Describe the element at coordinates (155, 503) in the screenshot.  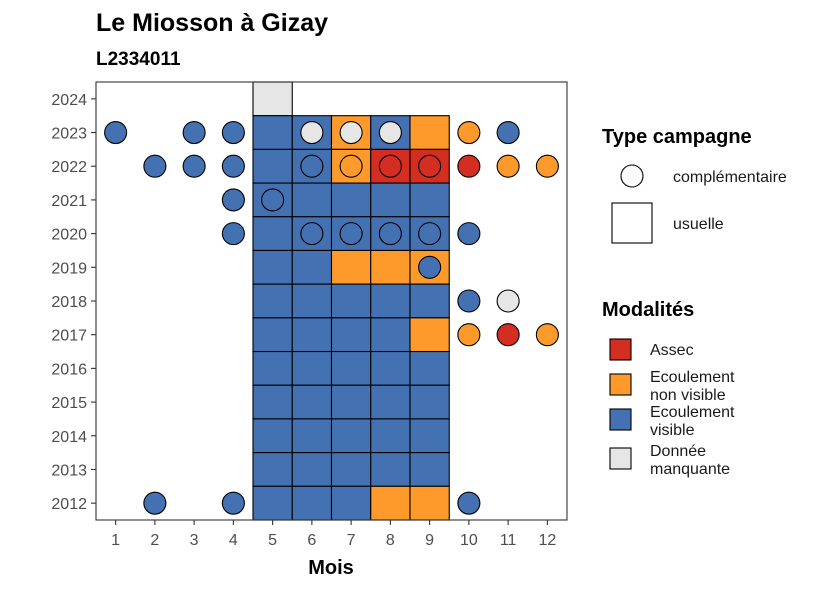
I see `point-2012-m2-ecoulement-visible` at that location.